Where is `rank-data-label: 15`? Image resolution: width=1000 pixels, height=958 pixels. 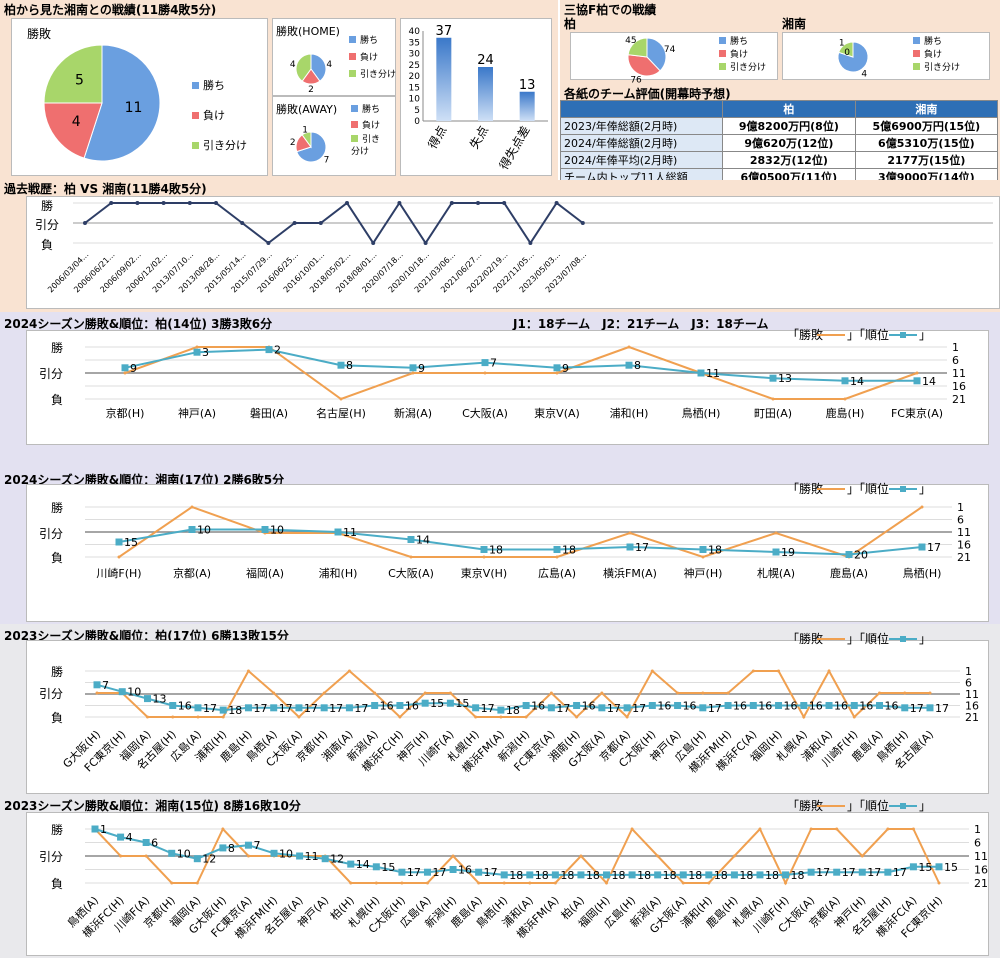
rank-data-label: 15 is located at coordinates (462, 703).